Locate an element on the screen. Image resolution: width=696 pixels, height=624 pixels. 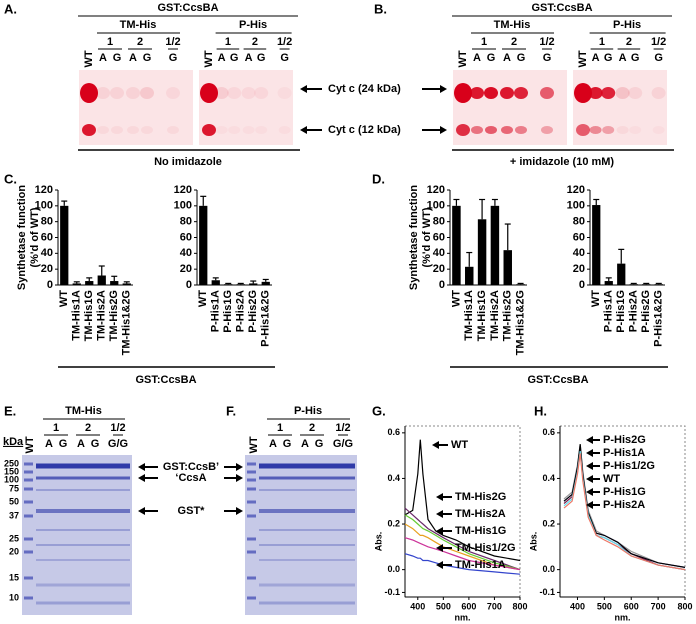
y-tick-label: 0.0 is located at coordinates (393, 569).